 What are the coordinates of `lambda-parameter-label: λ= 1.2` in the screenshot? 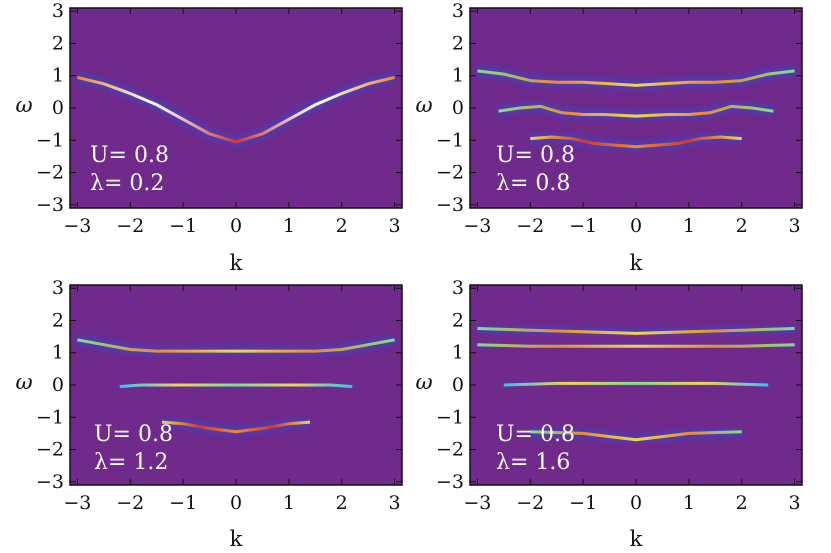 It's located at (131, 462).